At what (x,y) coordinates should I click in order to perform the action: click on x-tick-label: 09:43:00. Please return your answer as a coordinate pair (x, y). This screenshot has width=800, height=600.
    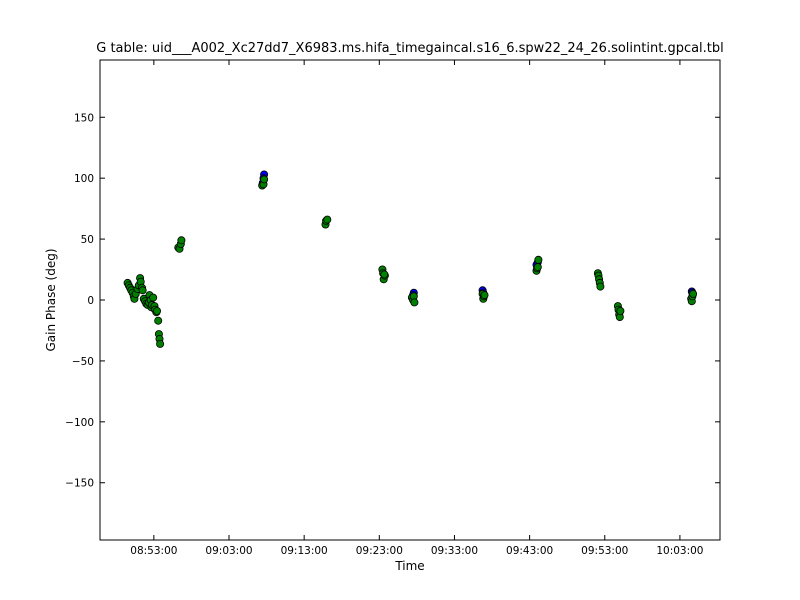
    Looking at the image, I should click on (529, 551).